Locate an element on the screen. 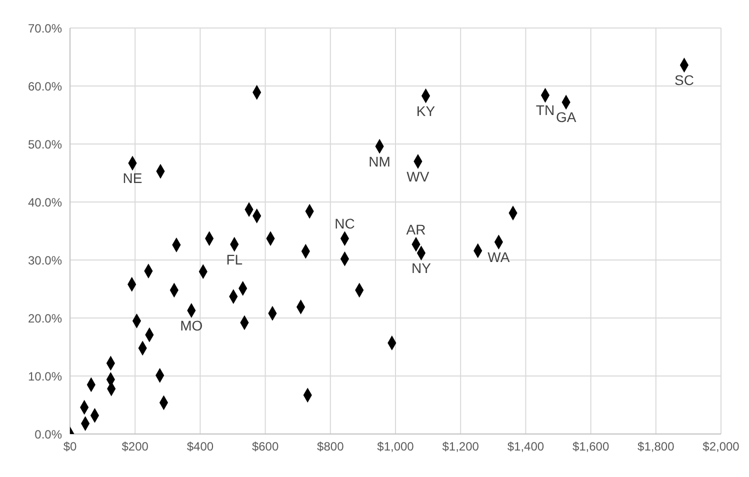 This screenshot has height=477, width=749. x-tick-label: $1,200 is located at coordinates (461, 447).